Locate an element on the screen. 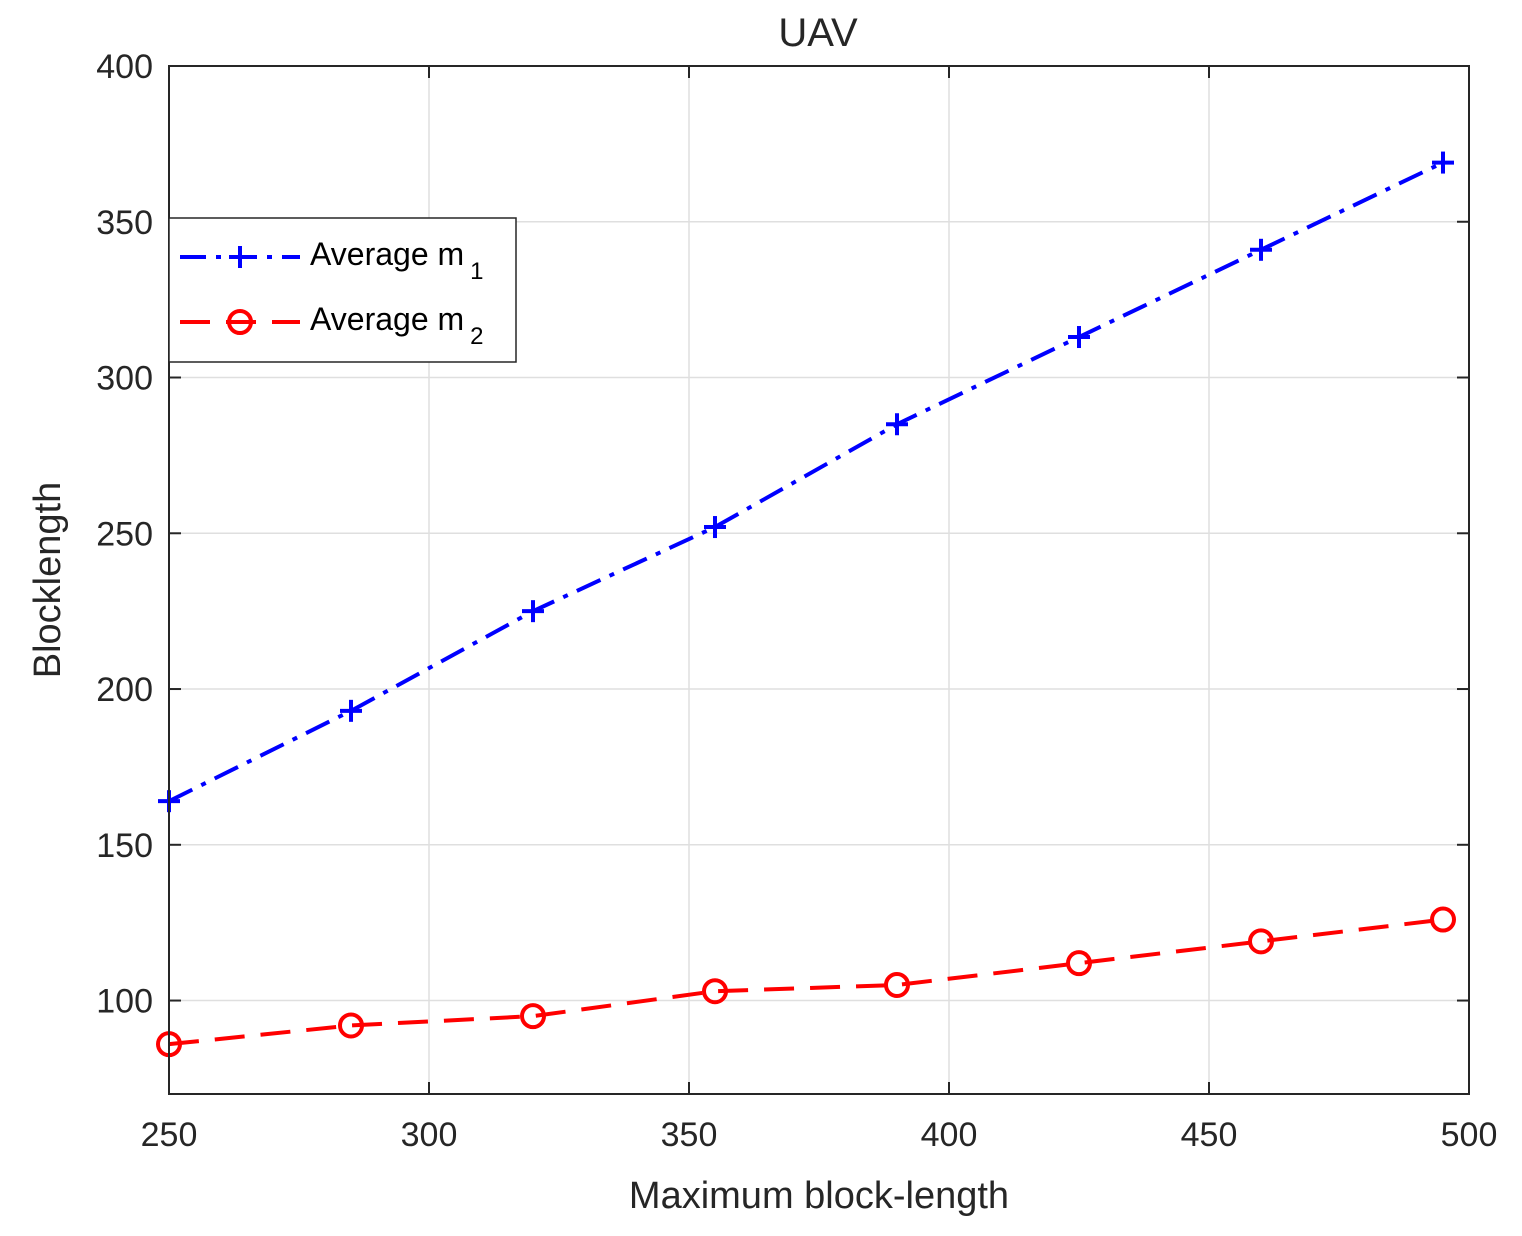 The width and height of the screenshot is (1522, 1236). x-tick-label-400: 400 is located at coordinates (949, 1135).